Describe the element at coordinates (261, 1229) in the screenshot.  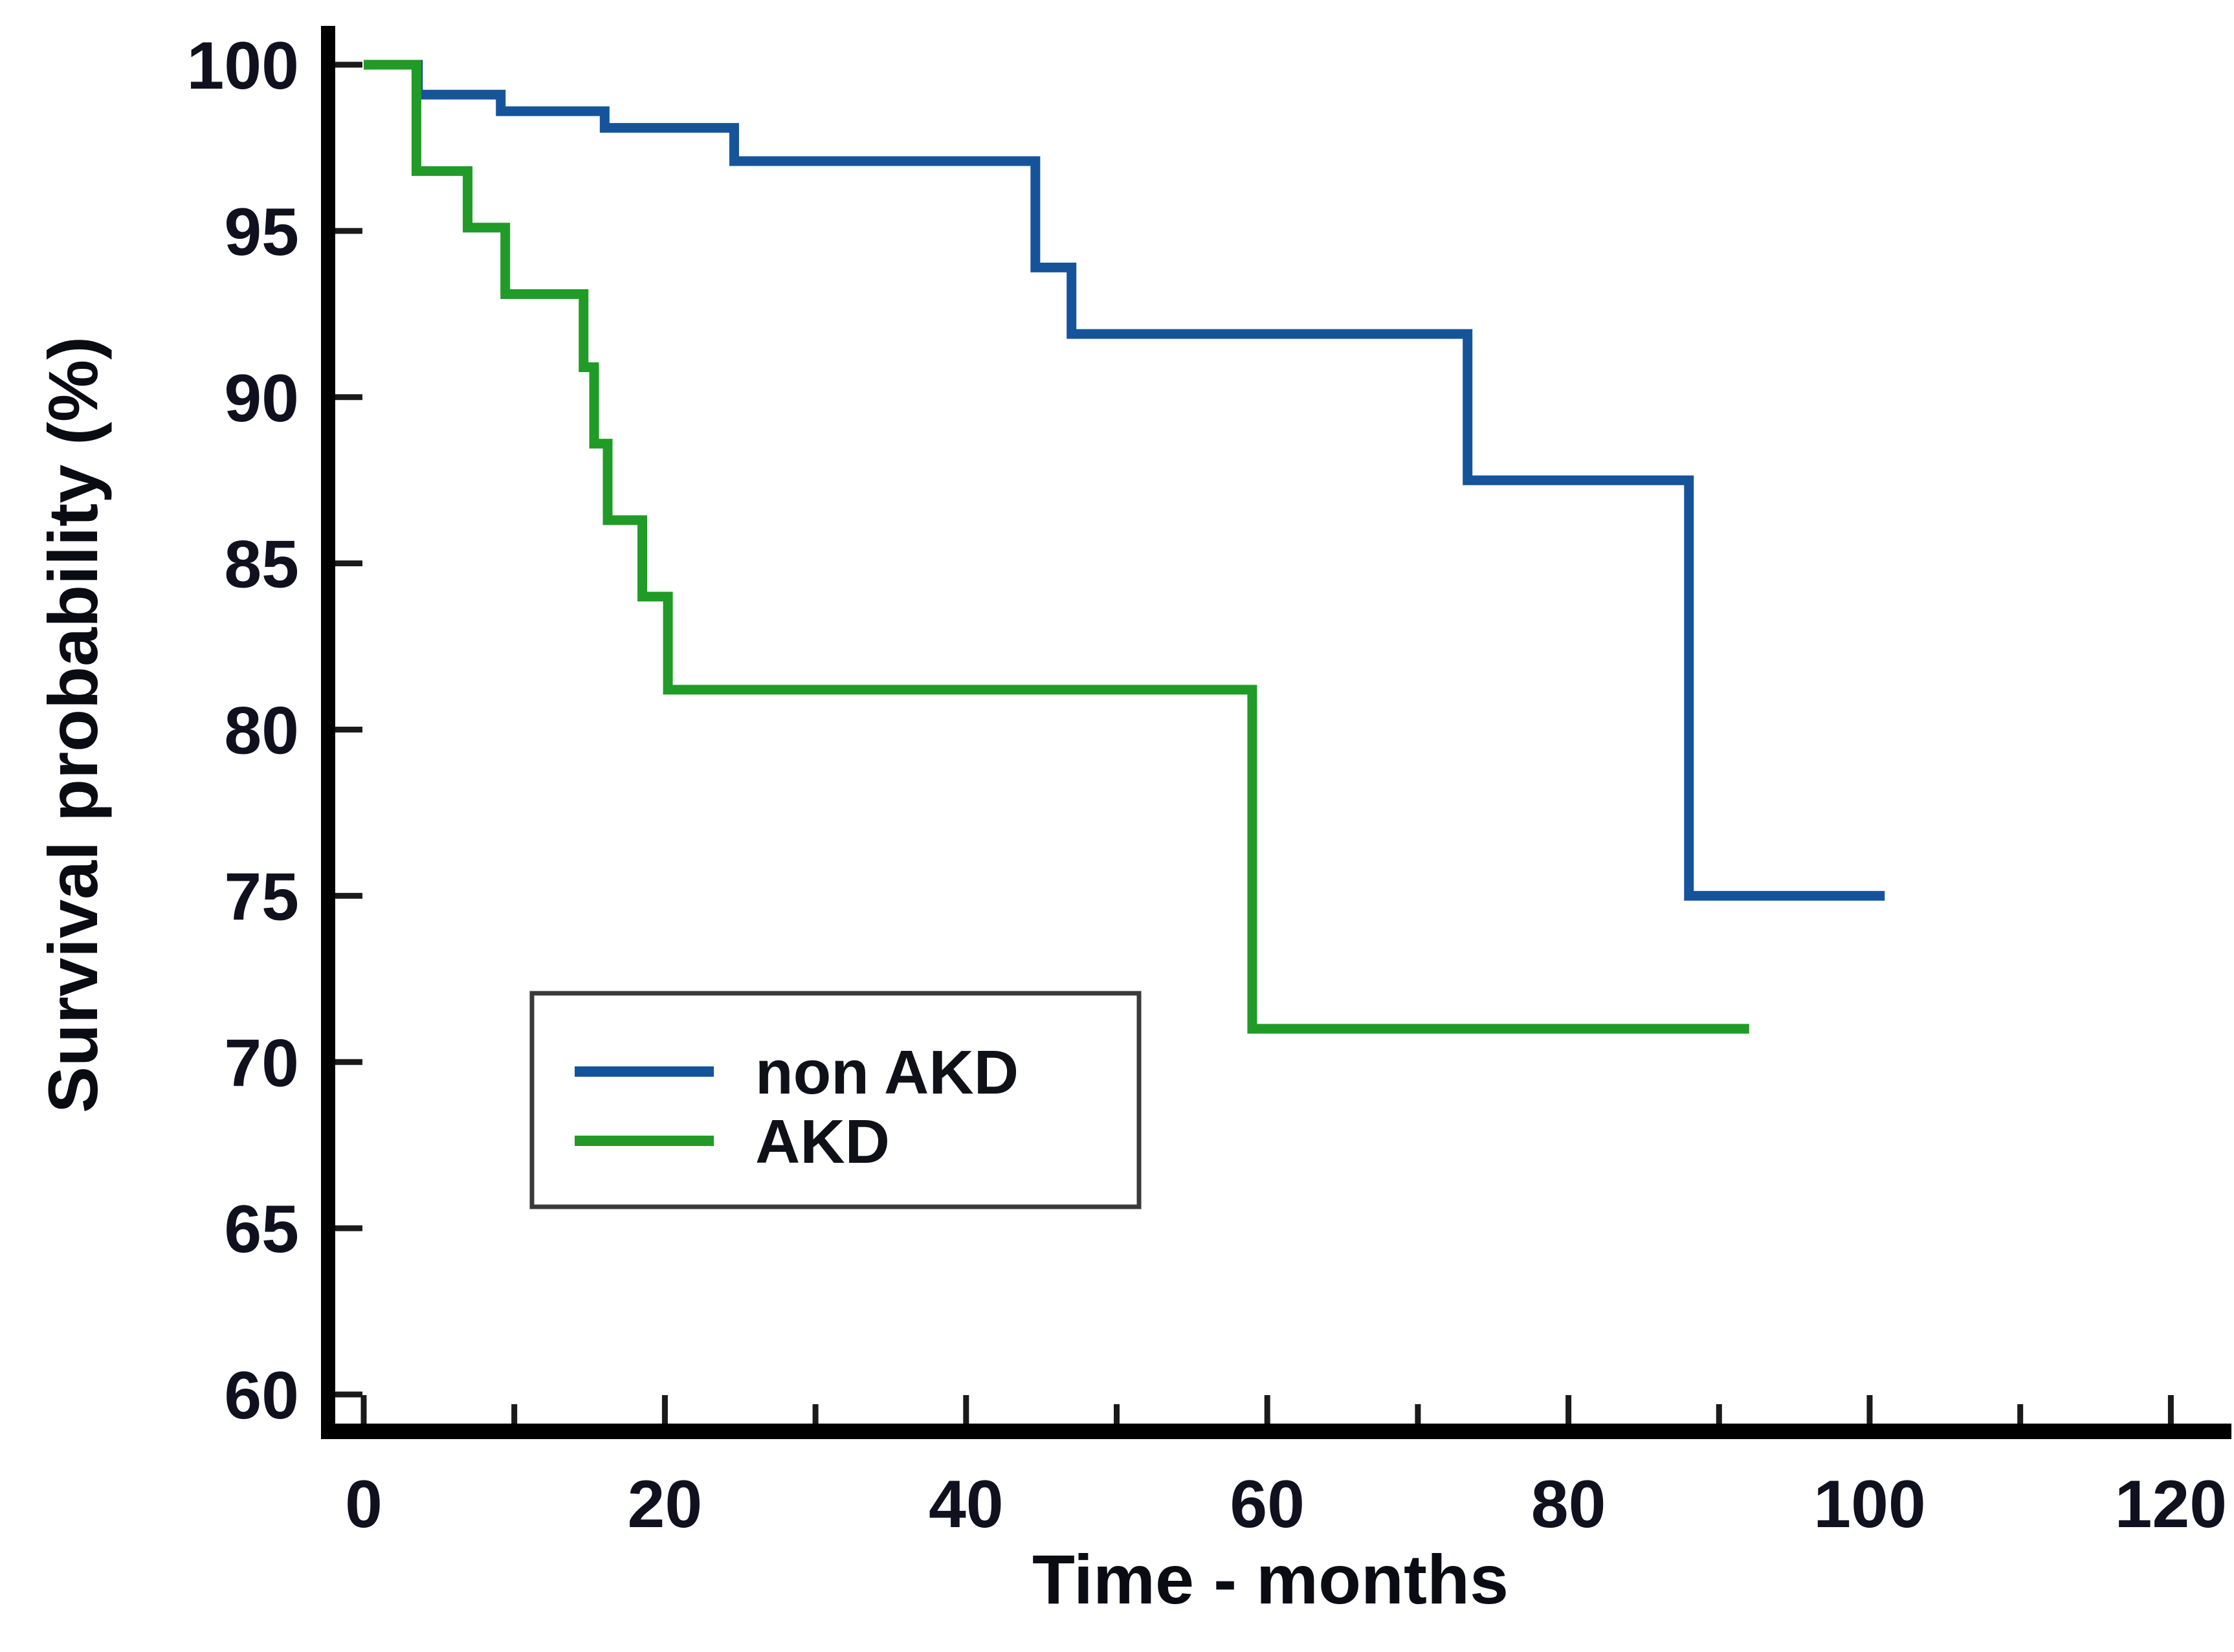
I see `y-tick-label: 65` at that location.